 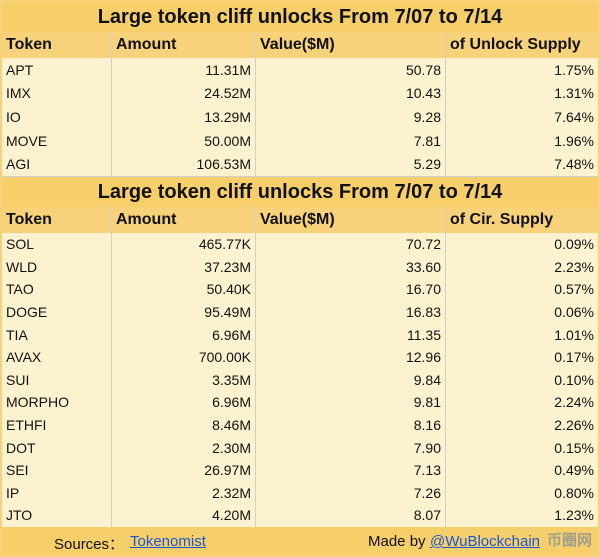 What do you see at coordinates (574, 266) in the screenshot?
I see `table2-cell: 2.23%` at bounding box center [574, 266].